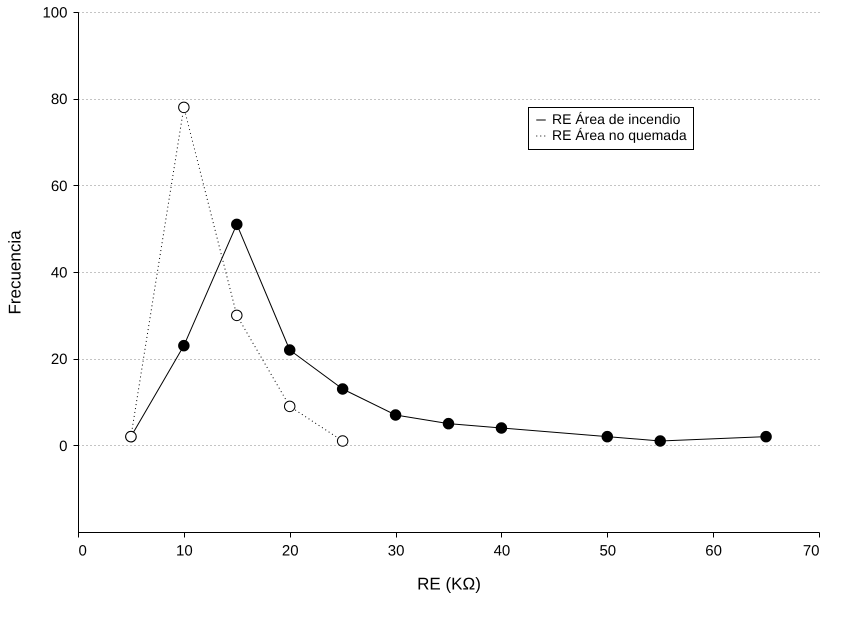 The image size is (863, 622). I want to click on y-axis-title: Frecuencia, so click(14, 272).